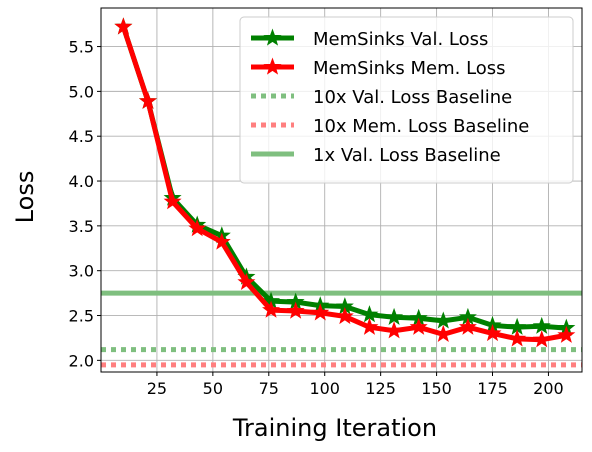 This screenshot has width=592, height=452. I want to click on x-axis-ticks: 25 50 75 100 125 150 175 200, so click(355, 385).